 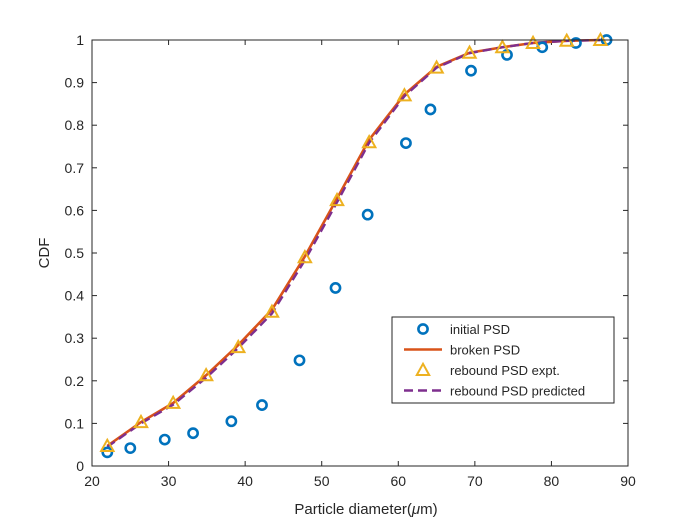 I want to click on x-tick-label: 90, so click(x=628, y=481).